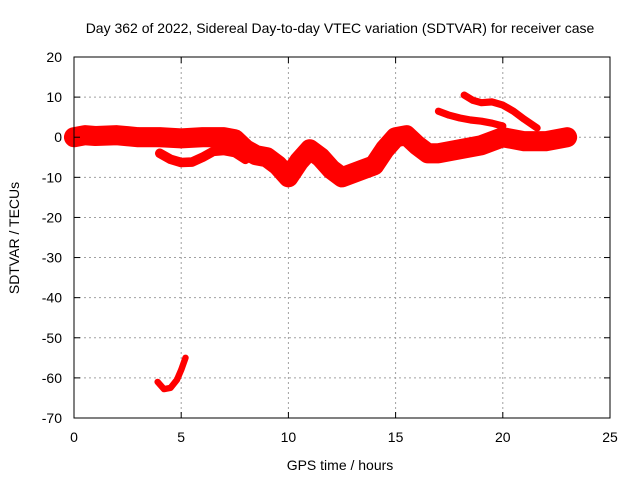 This screenshot has width=640, height=480. What do you see at coordinates (610, 437) in the screenshot?
I see `x-tick-label-5: 25` at bounding box center [610, 437].